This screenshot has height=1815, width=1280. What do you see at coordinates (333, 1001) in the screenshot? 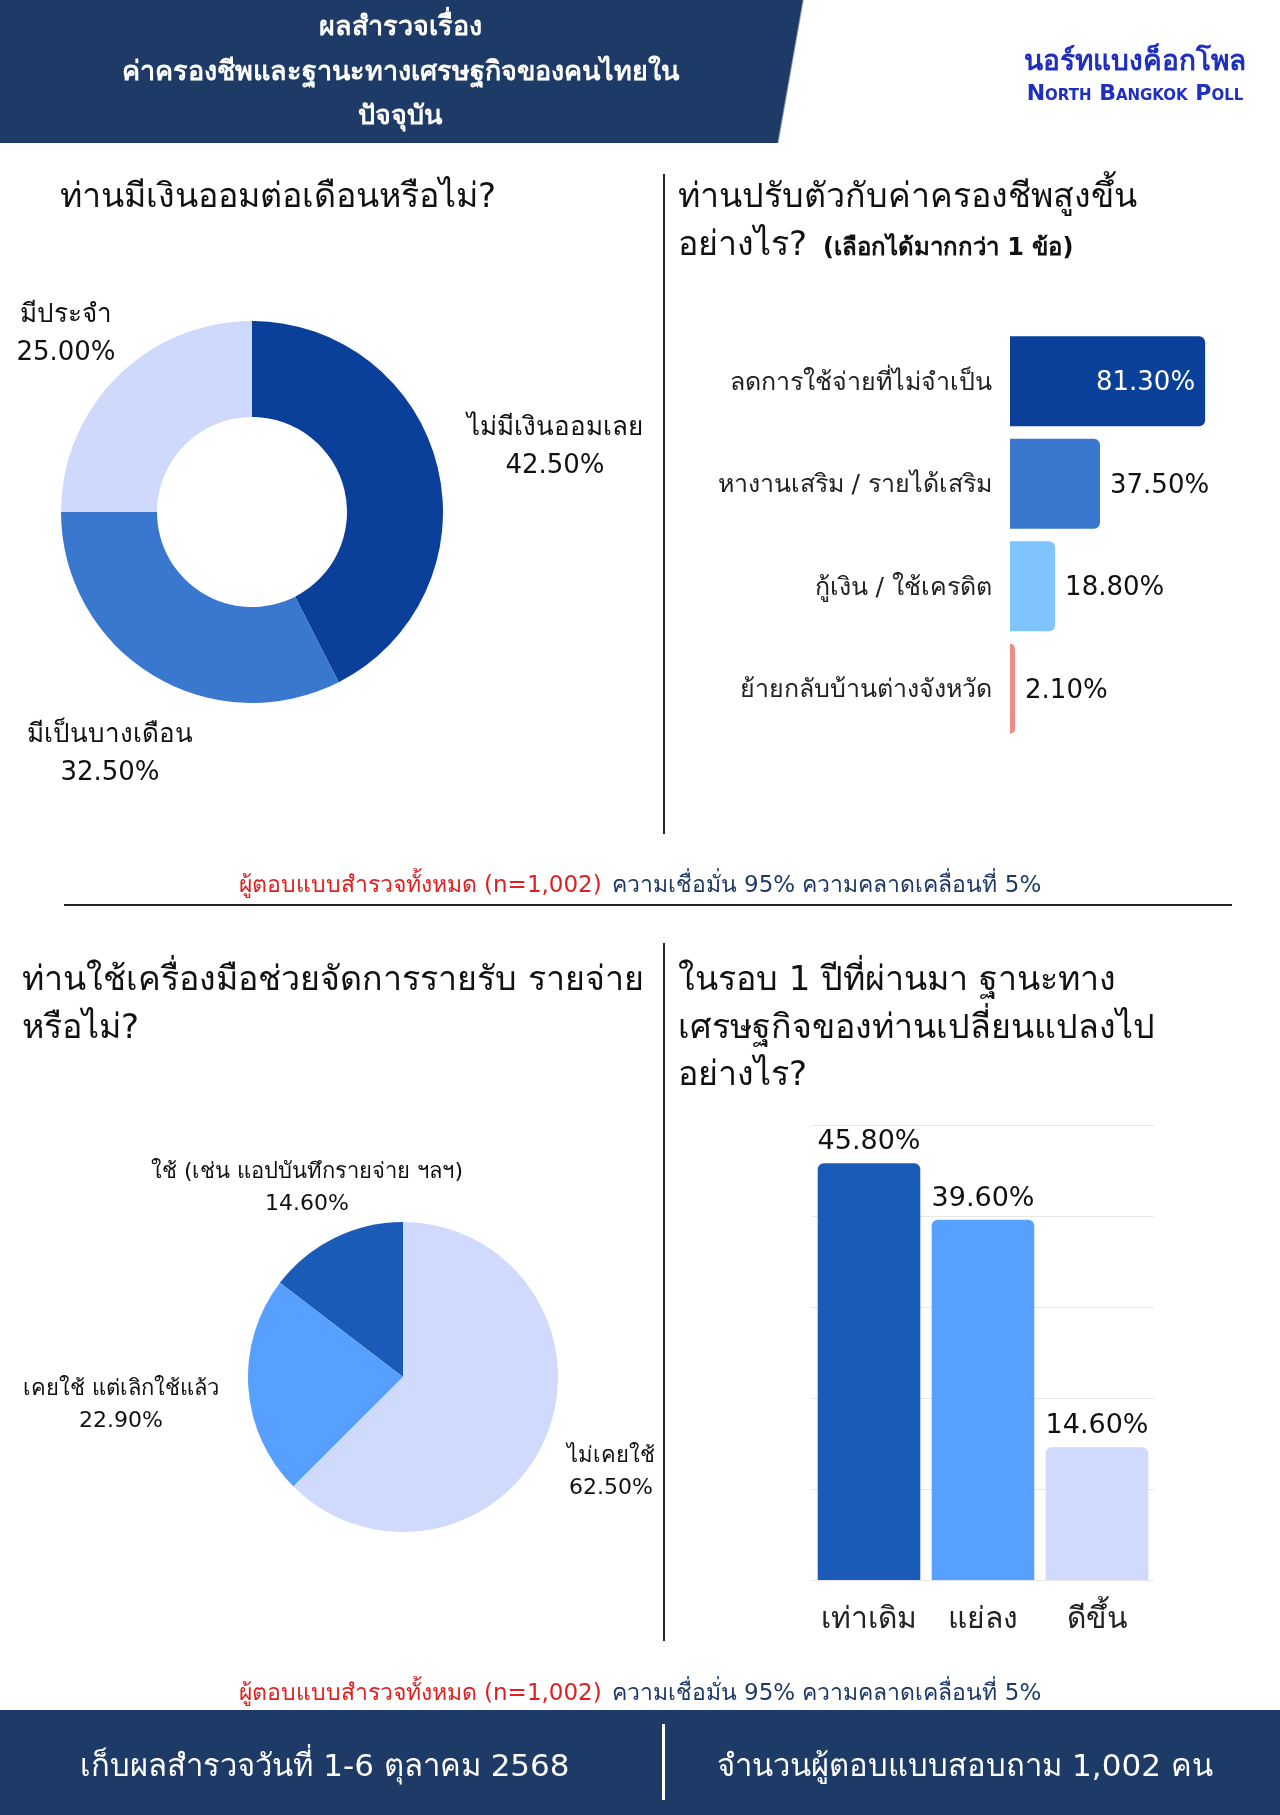
I see `chart-title: ท่านใช้เครื่องมือช่วยจัดการรายรับ รายจ่ายหรือไม่?` at bounding box center [333, 1001].